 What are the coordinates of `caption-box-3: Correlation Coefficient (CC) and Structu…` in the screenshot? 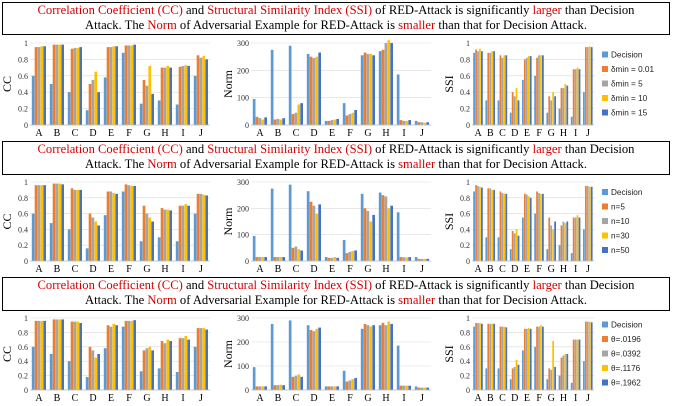 It's located at (336, 294).